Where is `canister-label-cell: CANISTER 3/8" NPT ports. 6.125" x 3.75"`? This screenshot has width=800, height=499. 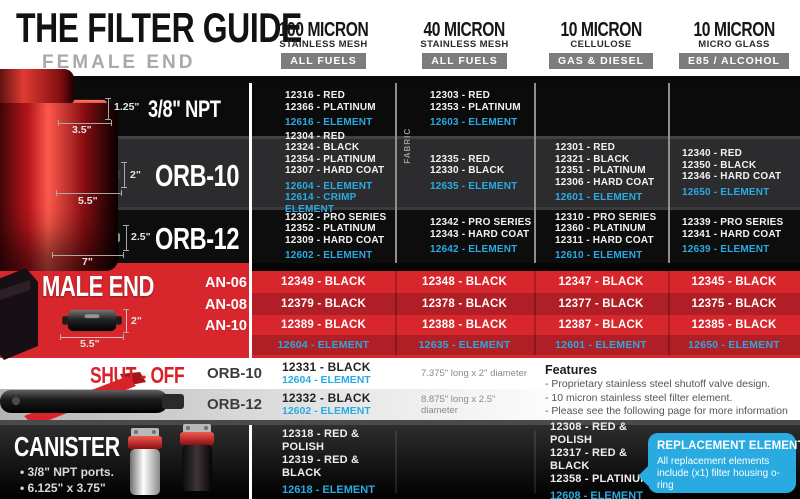 canister-label-cell: CANISTER 3/8" NPT ports. 6.125" x 3.75" is located at coordinates (126, 461).